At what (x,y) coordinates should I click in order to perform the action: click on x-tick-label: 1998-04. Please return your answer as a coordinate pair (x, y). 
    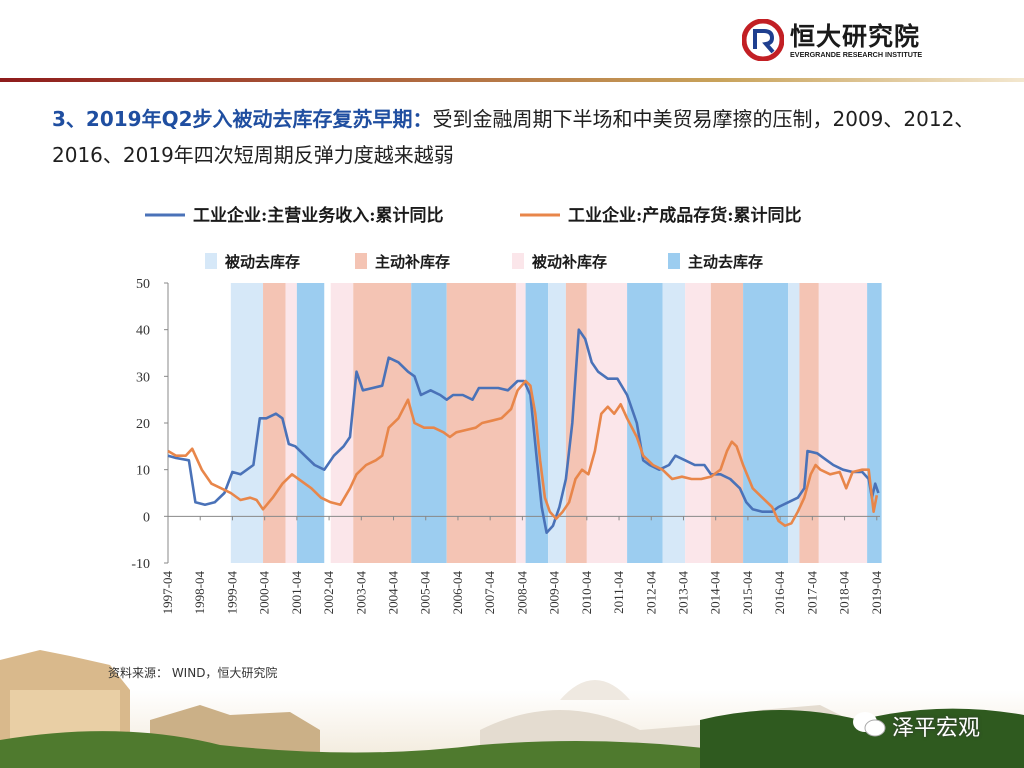
    Looking at the image, I should click on (199, 593).